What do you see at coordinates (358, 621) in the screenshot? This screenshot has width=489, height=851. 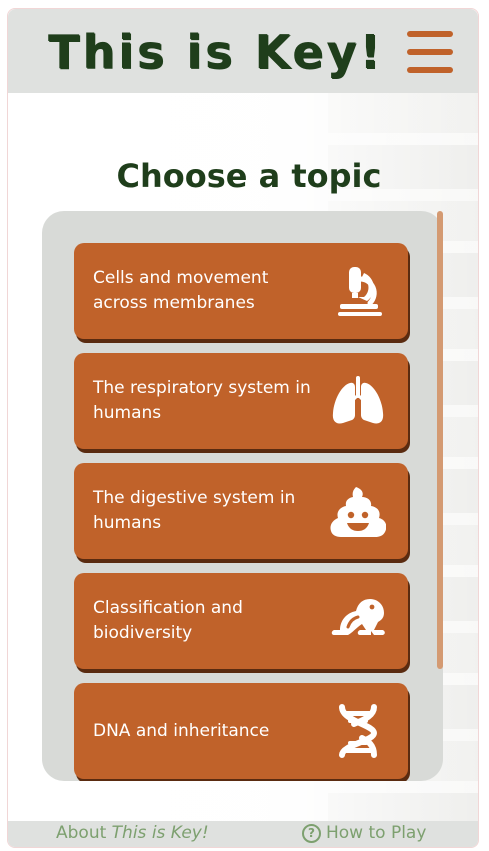 I see `frog-icon` at bounding box center [358, 621].